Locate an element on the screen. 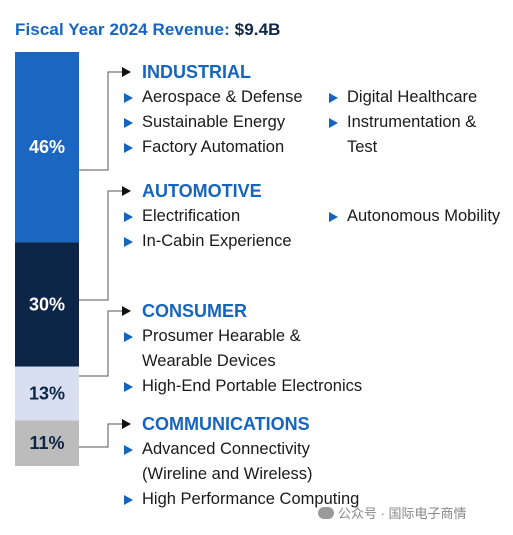  connector-line-industrial is located at coordinates (100, 121).